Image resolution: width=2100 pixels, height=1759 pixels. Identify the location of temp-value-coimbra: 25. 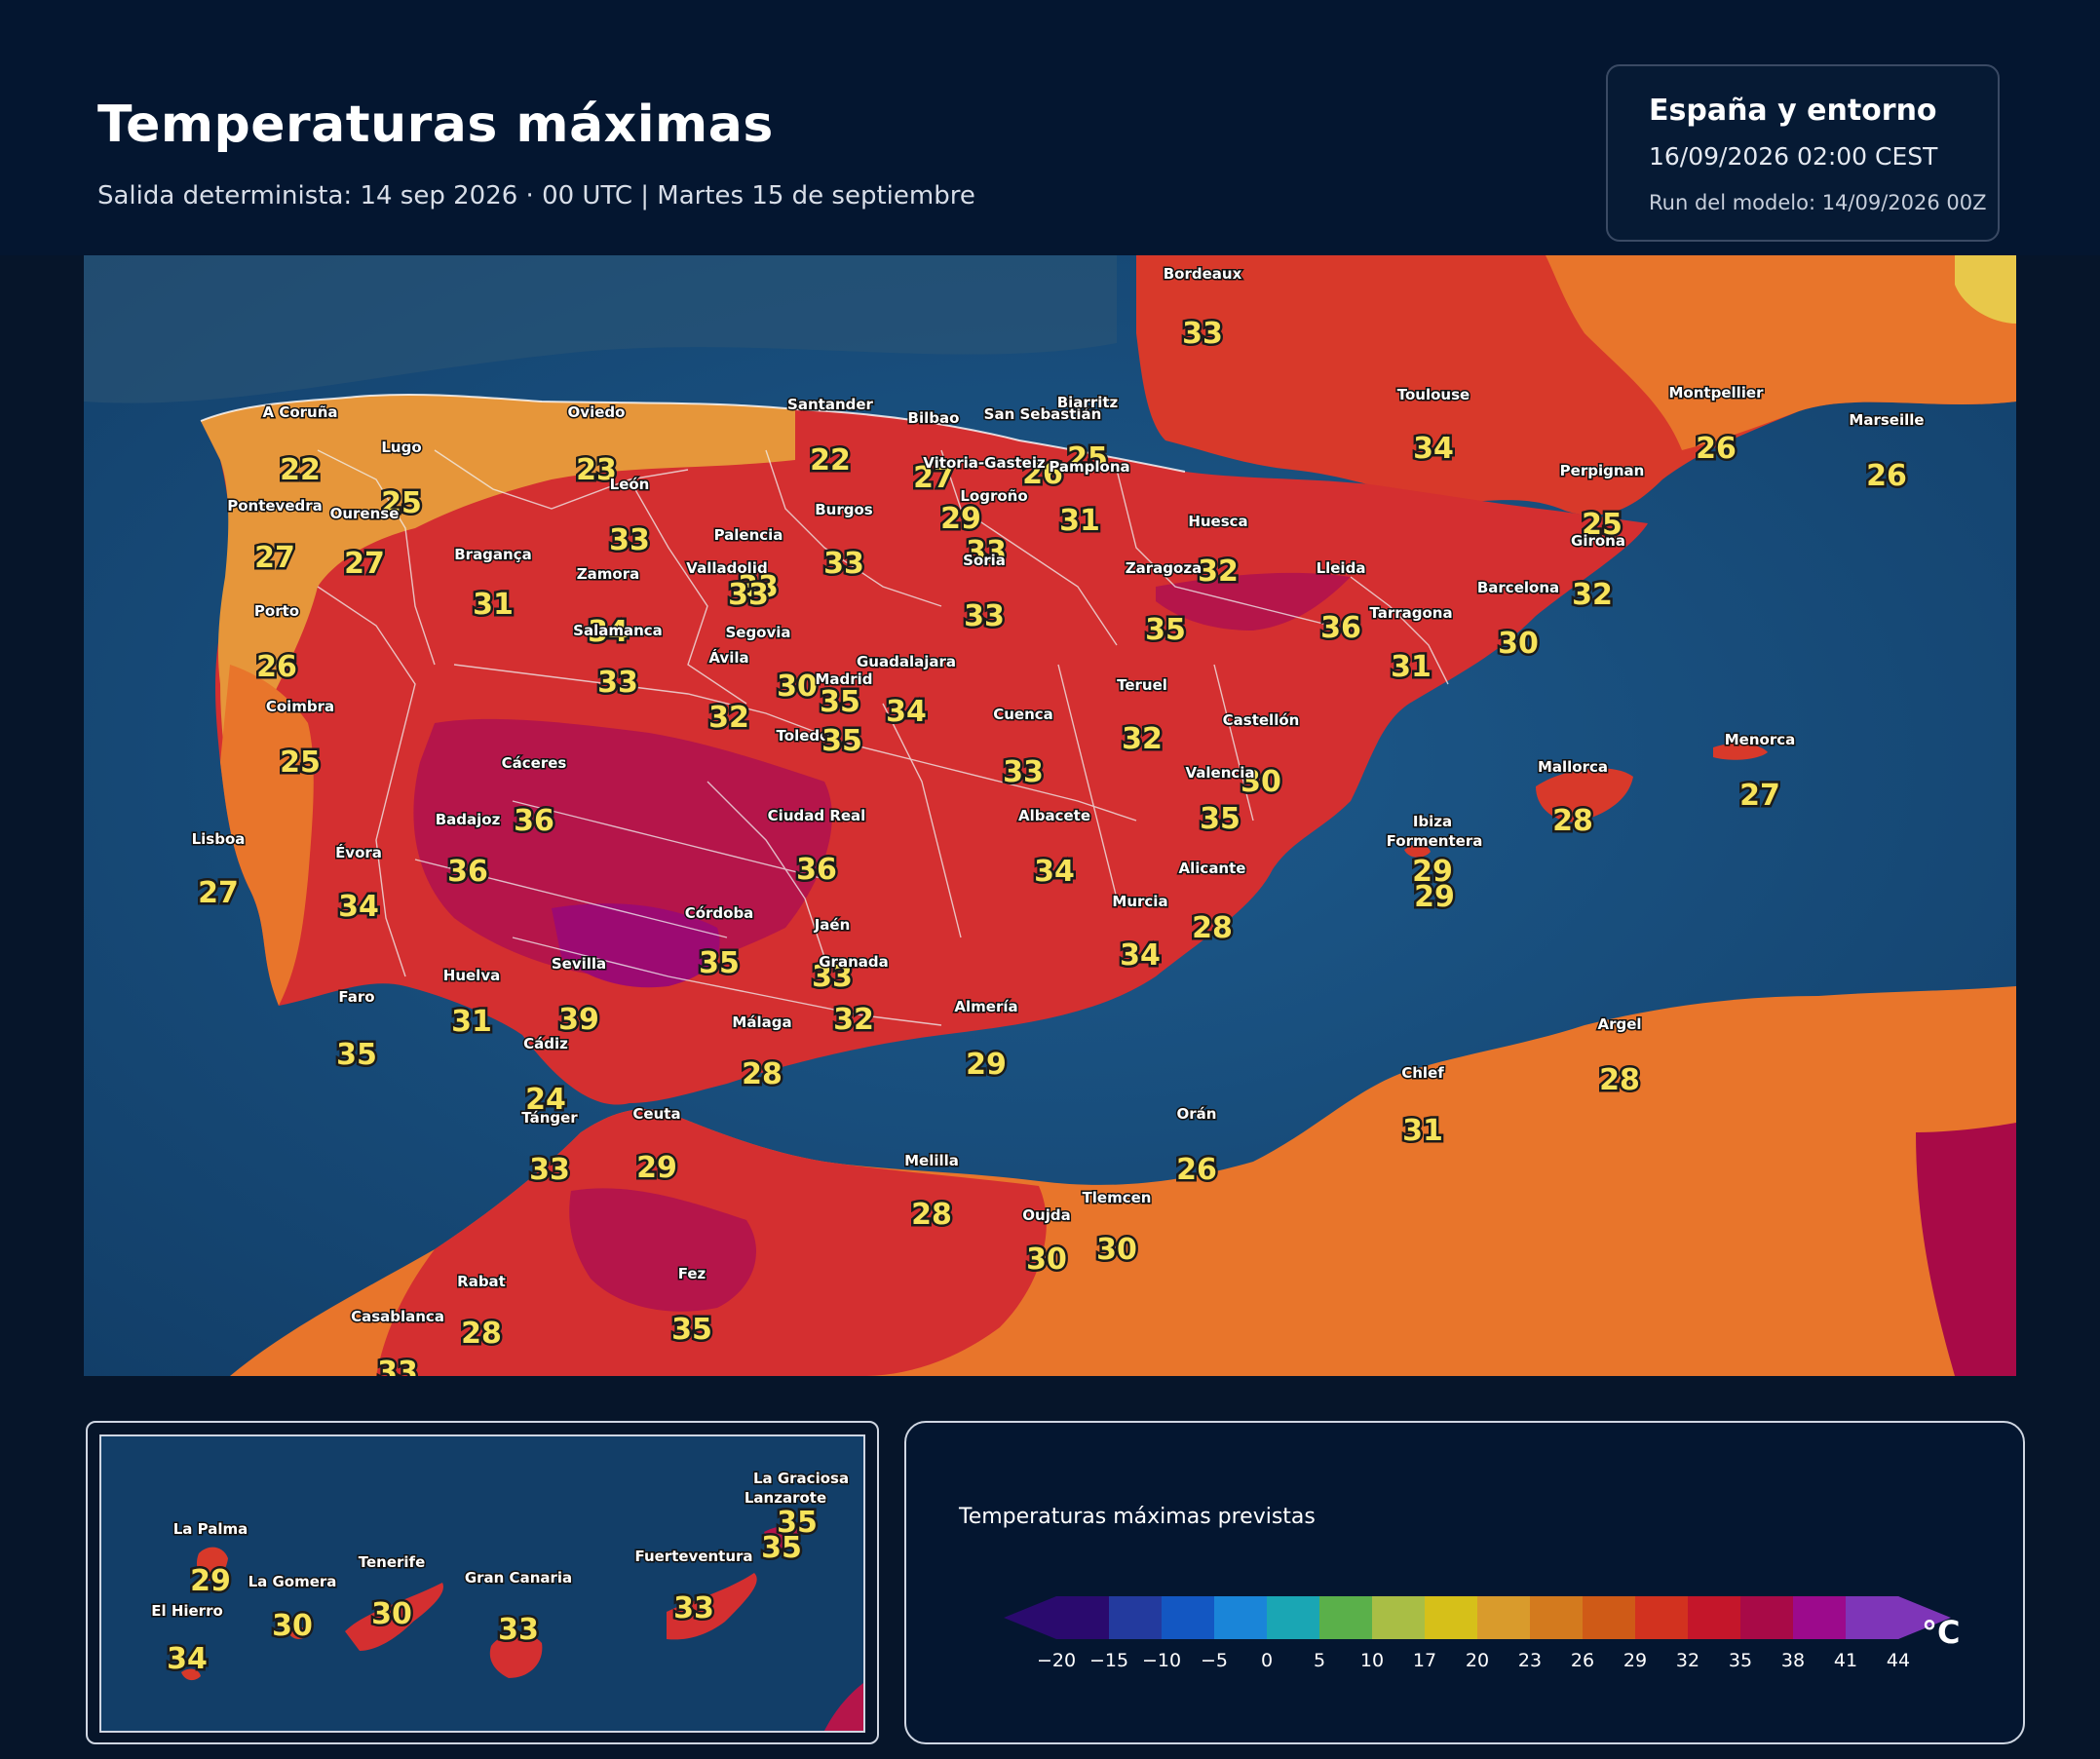
(300, 763).